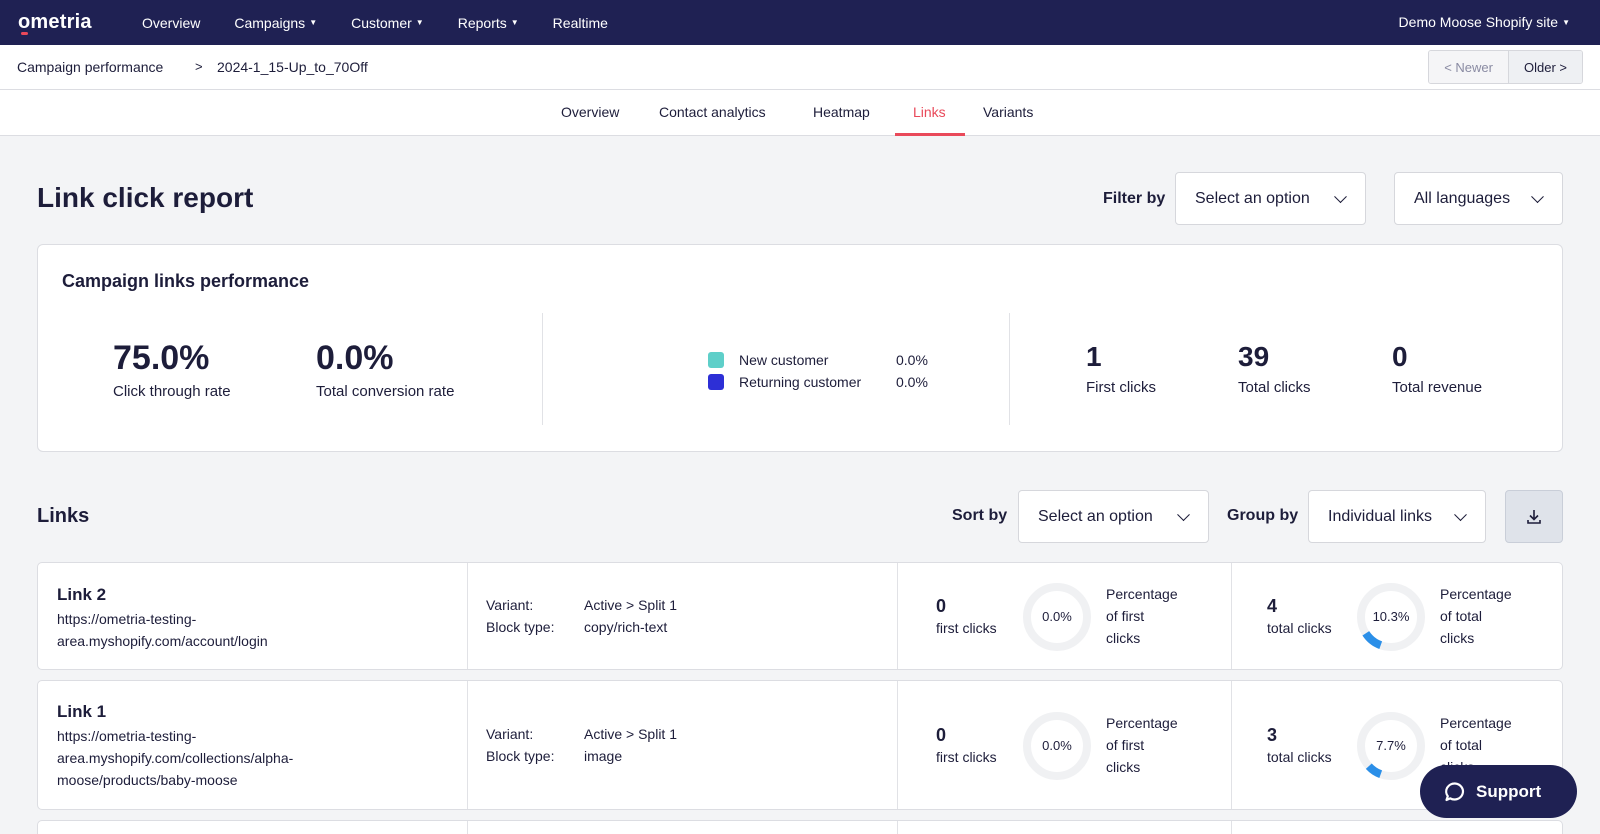 The width and height of the screenshot is (1600, 834). Describe the element at coordinates (63, 516) in the screenshot. I see `links-section-title: Links` at that location.